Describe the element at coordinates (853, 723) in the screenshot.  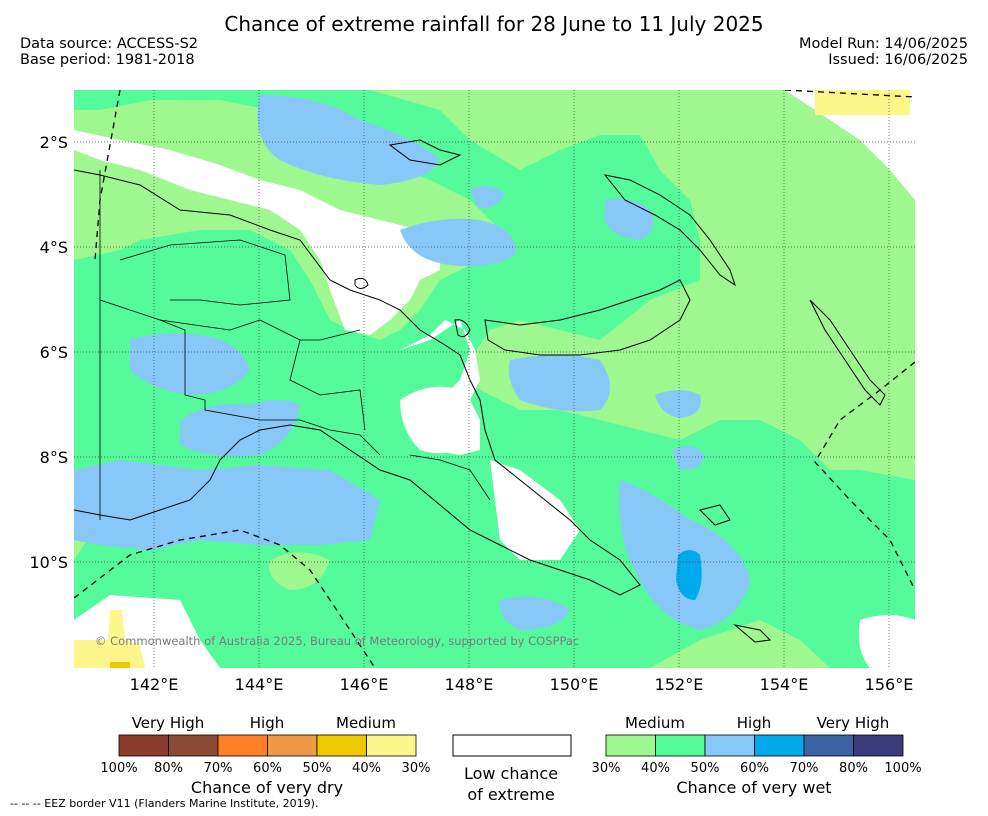
I see `wet-group-very-high: Very High` at that location.